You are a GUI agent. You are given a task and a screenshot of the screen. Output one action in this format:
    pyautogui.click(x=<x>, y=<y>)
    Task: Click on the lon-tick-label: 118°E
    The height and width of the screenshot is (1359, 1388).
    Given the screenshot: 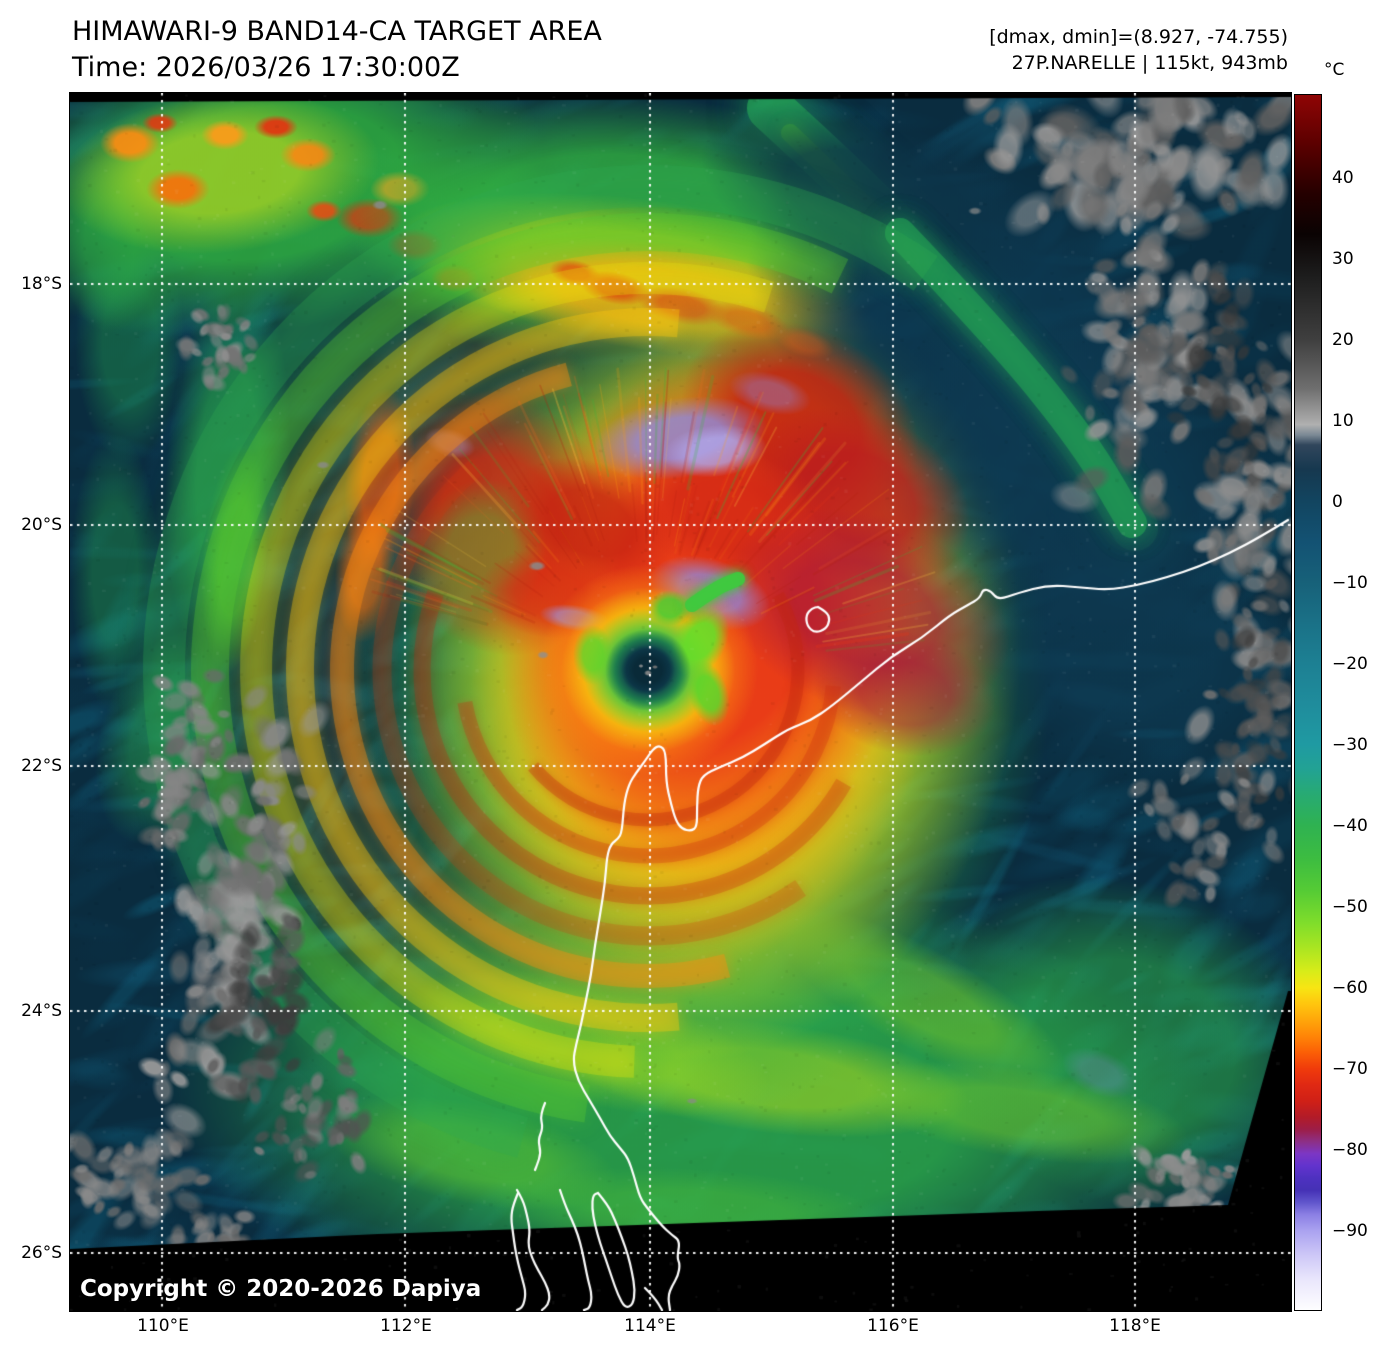 What is the action you would take?
    pyautogui.click(x=1135, y=1326)
    